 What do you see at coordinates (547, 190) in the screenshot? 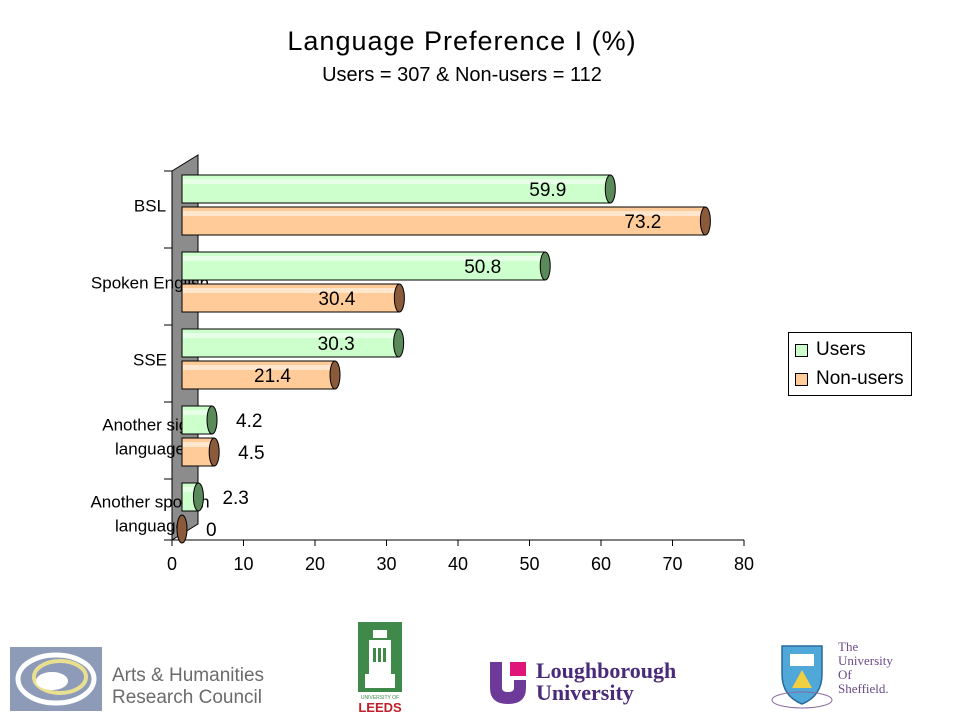
I see `data-label: 59.9` at bounding box center [547, 190].